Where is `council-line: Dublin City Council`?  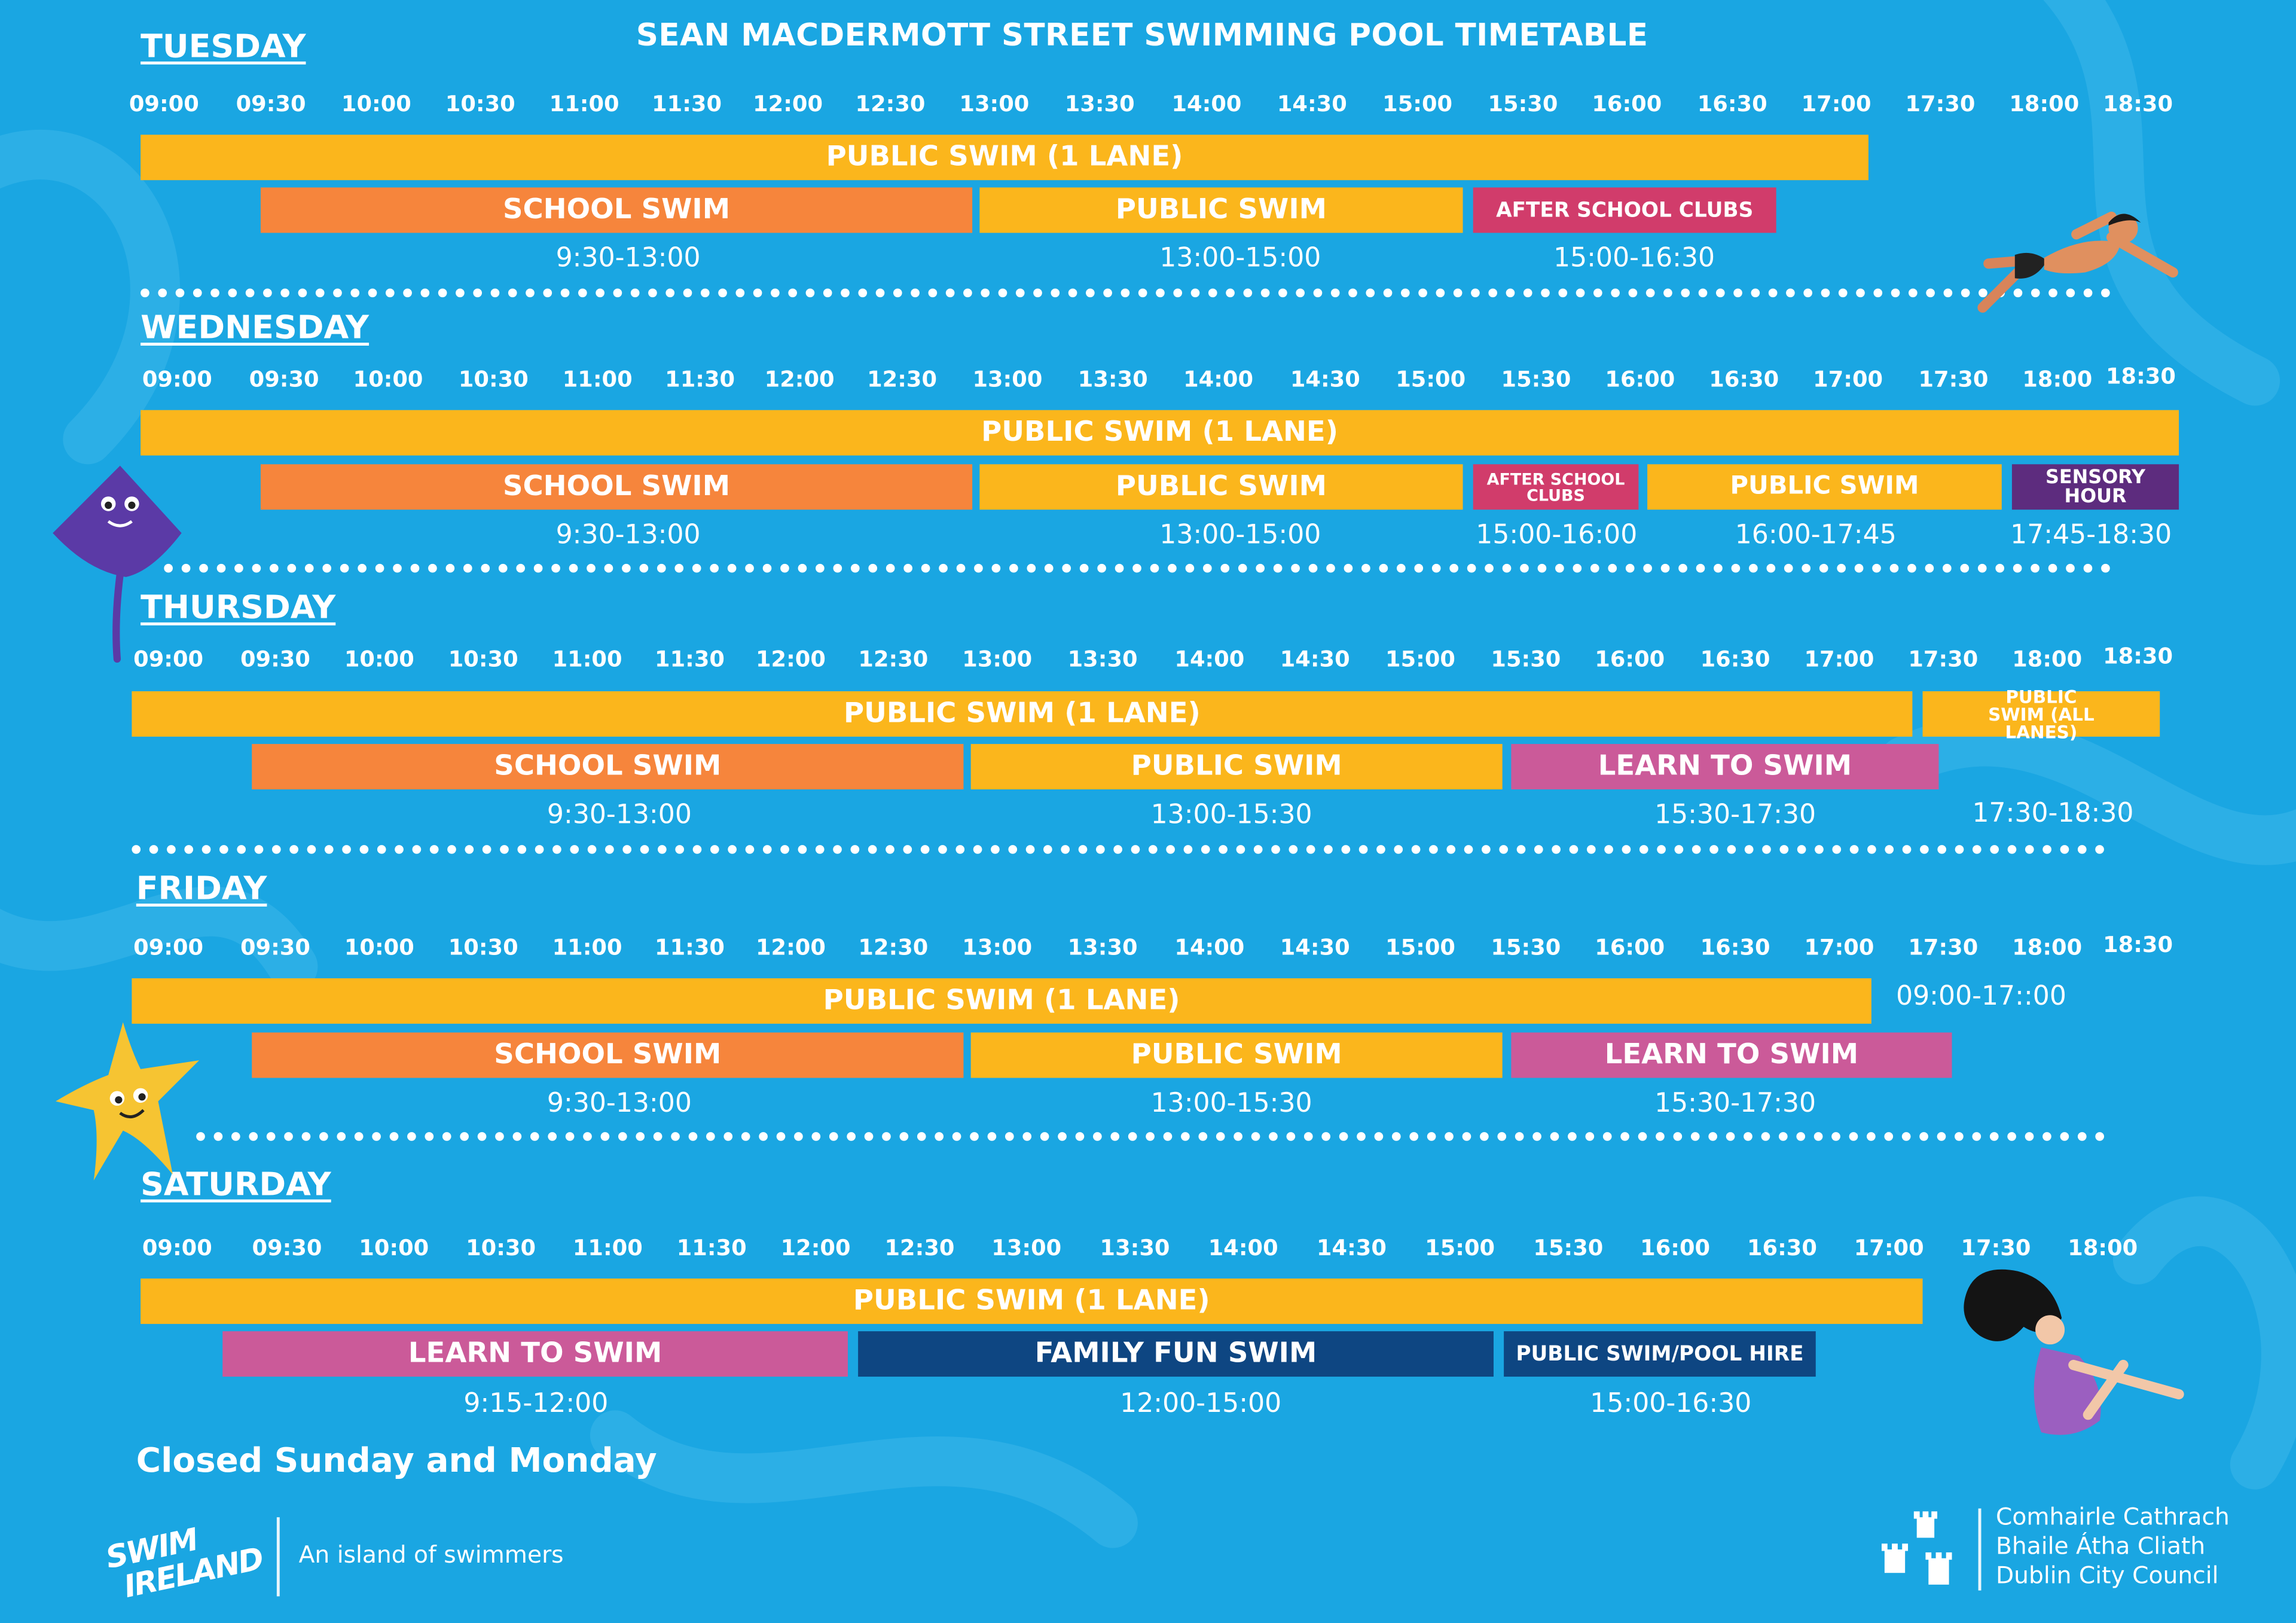 council-line: Dublin City Council is located at coordinates (2107, 1575).